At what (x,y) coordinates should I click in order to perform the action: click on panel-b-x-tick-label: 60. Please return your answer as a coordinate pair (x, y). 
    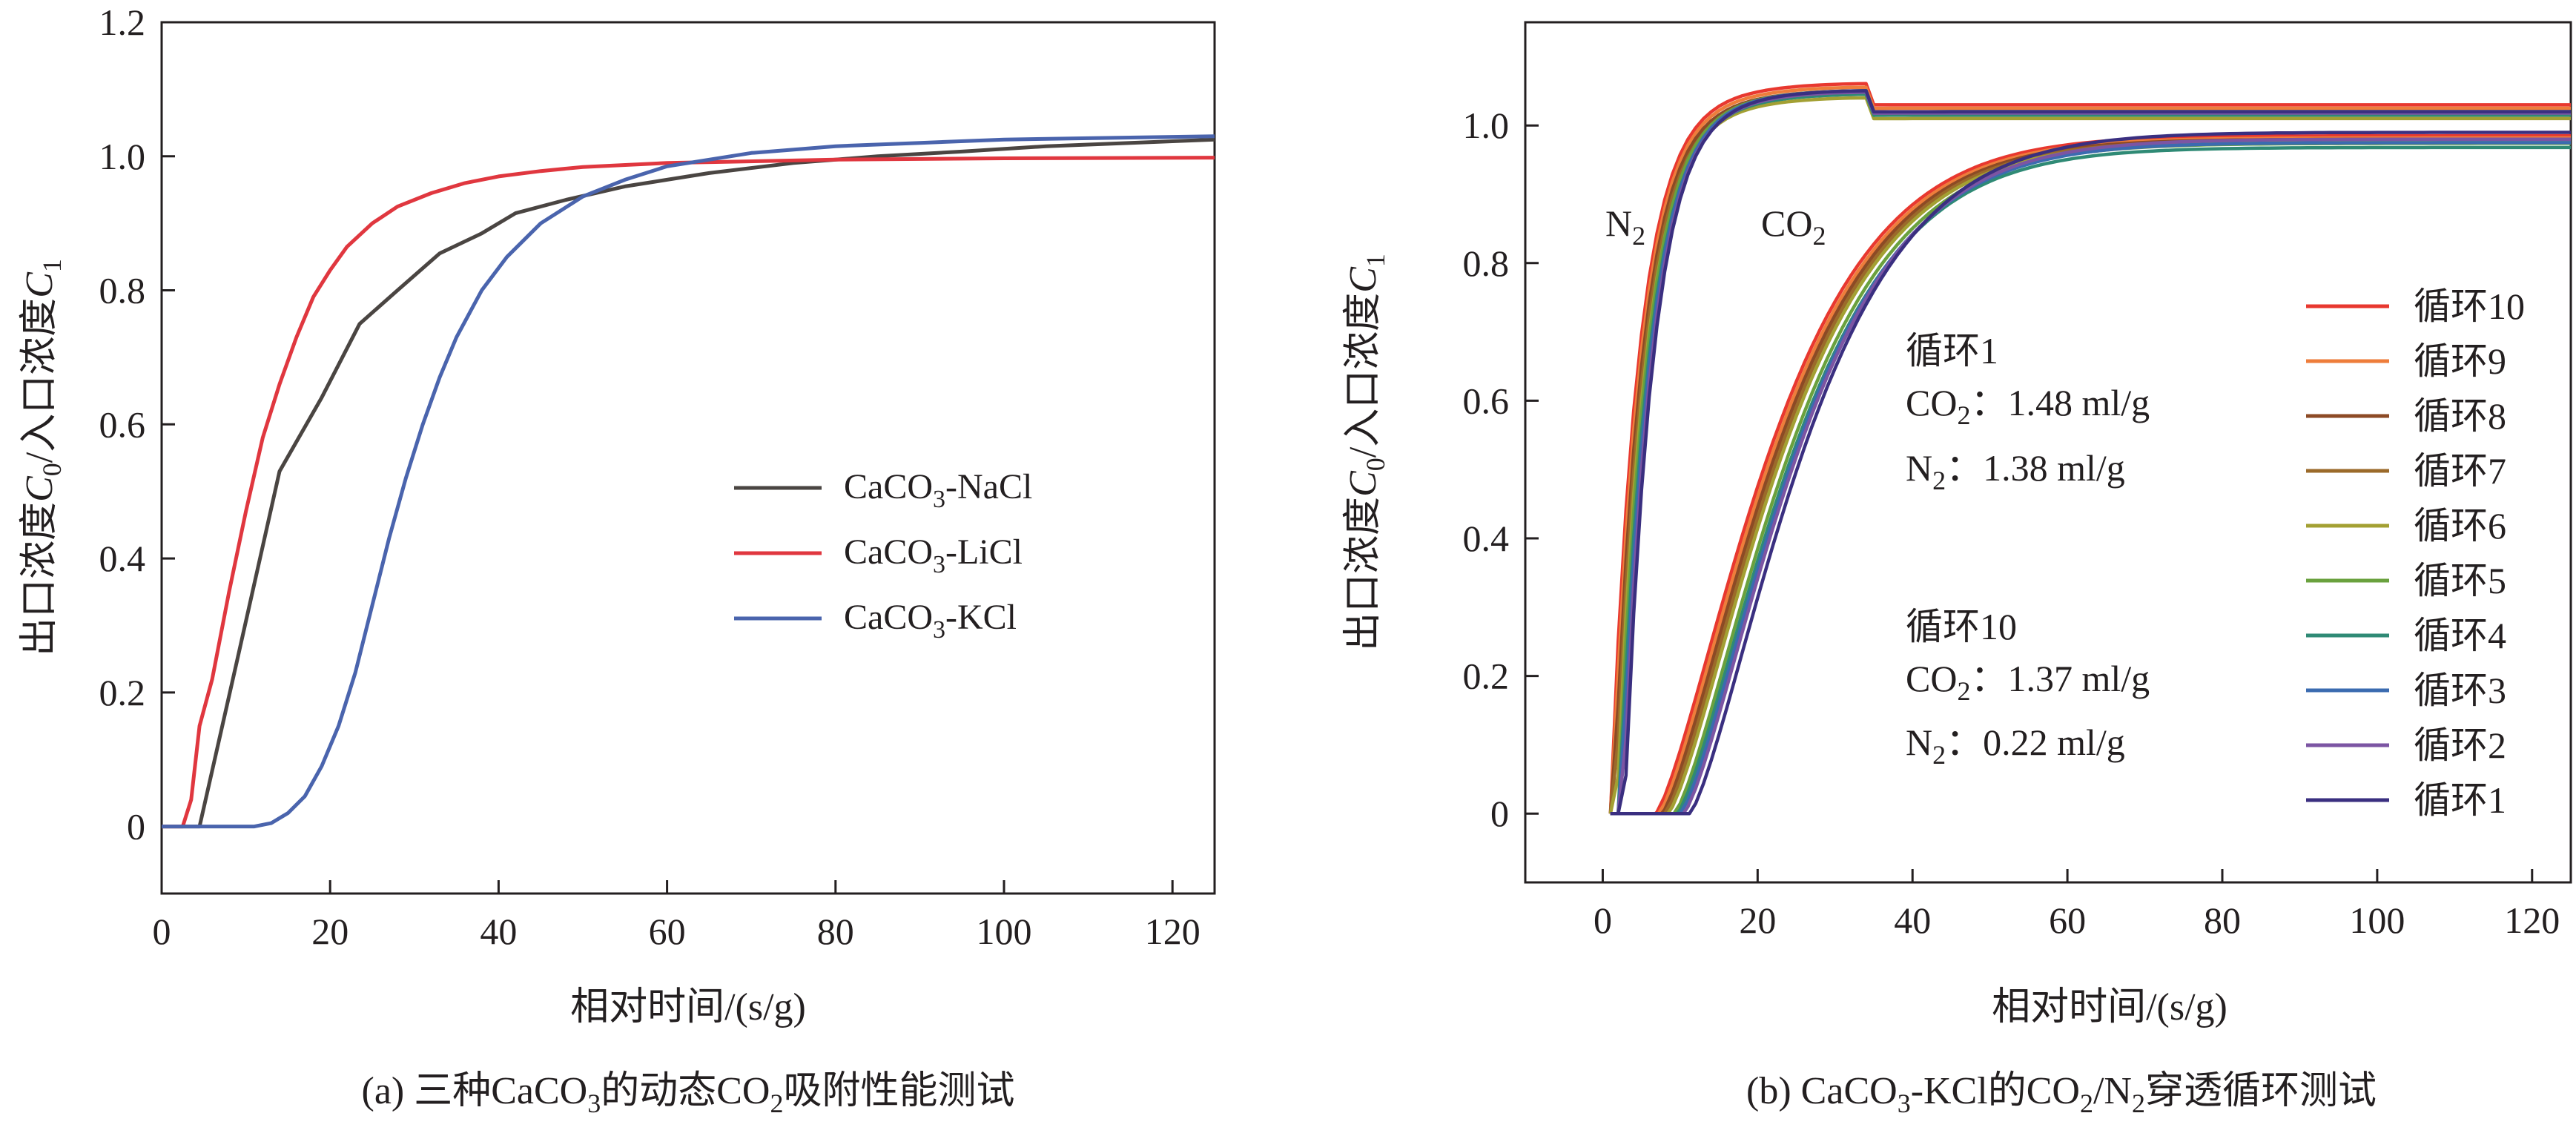
    Looking at the image, I should click on (2067, 920).